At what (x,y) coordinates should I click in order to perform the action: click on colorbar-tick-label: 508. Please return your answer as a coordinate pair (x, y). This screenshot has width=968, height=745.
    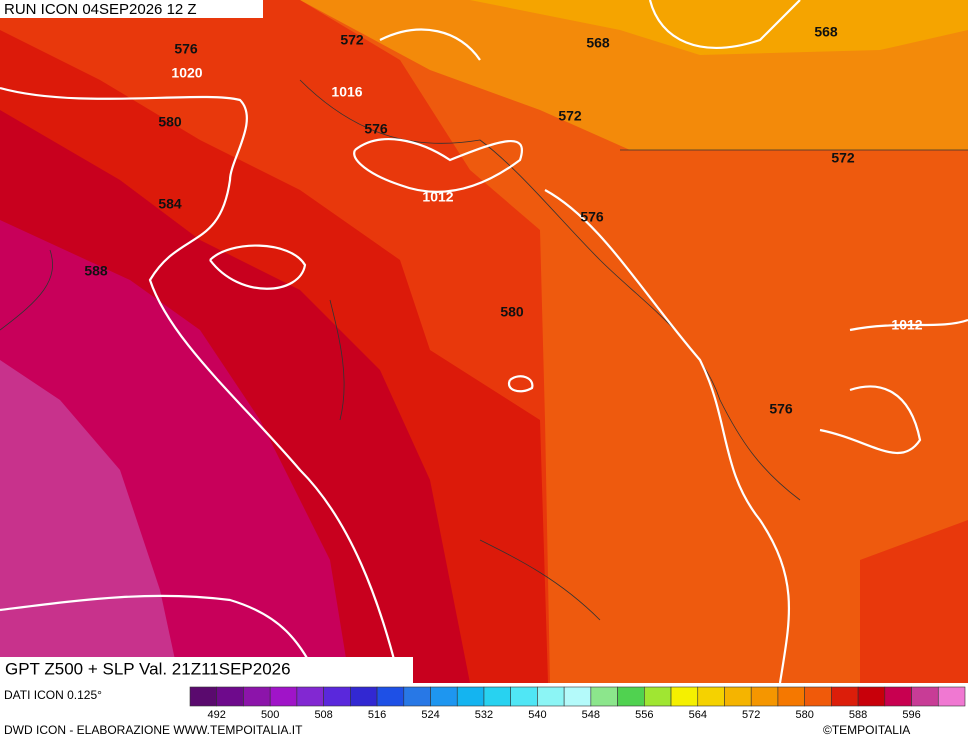
    Looking at the image, I should click on (323, 715).